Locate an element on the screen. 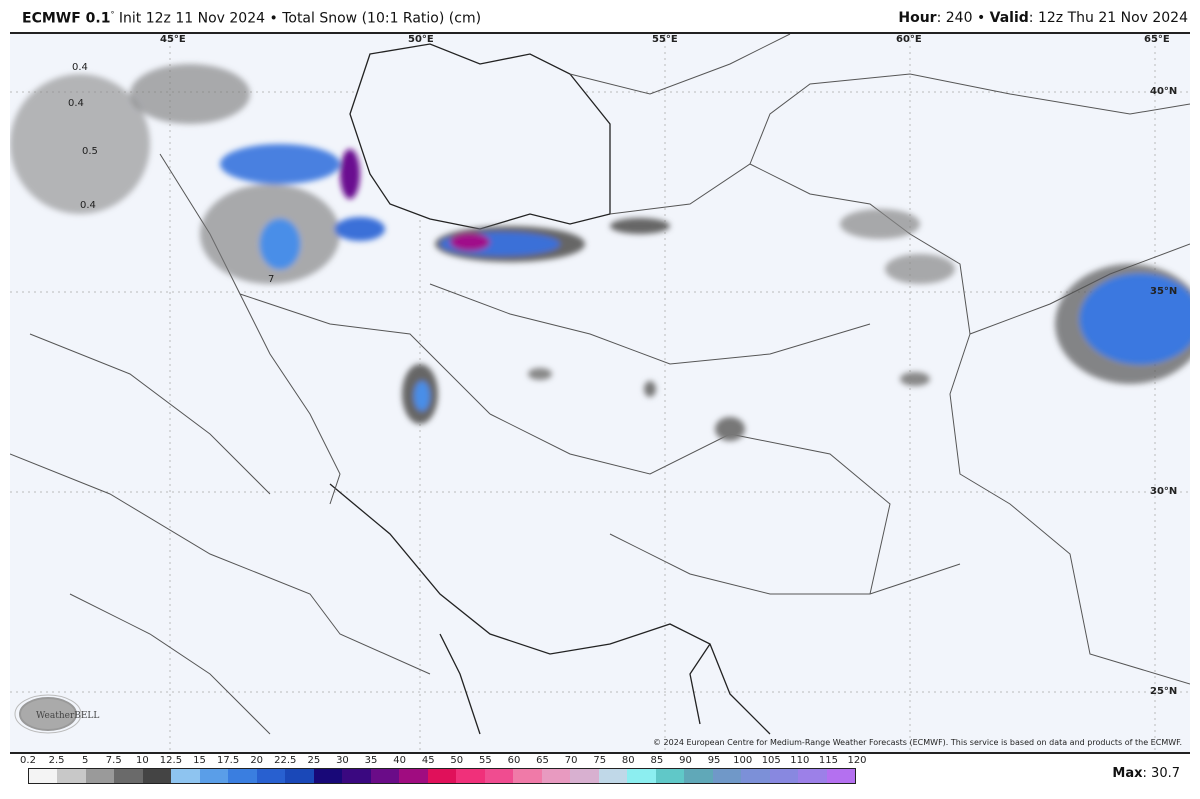 The width and height of the screenshot is (1200, 799). colorbar-tick: 85 is located at coordinates (657, 760).